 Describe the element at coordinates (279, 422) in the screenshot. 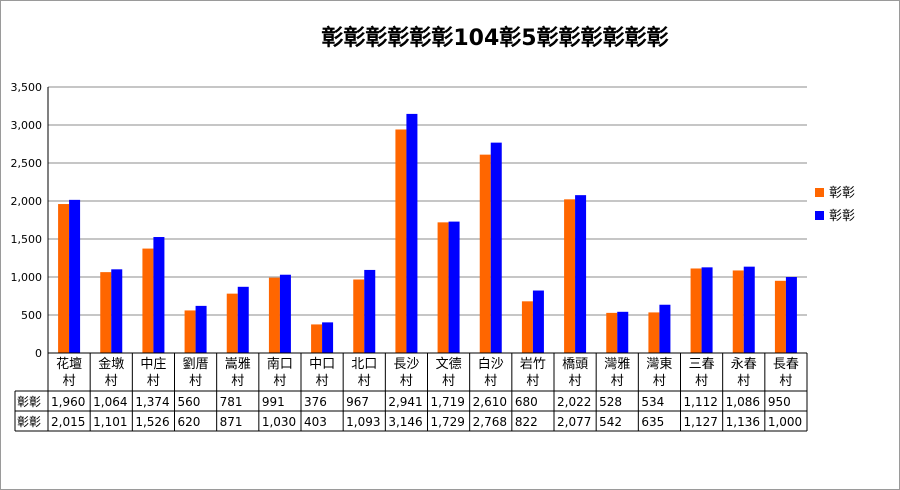

I see `table-cell: 1,030` at that location.